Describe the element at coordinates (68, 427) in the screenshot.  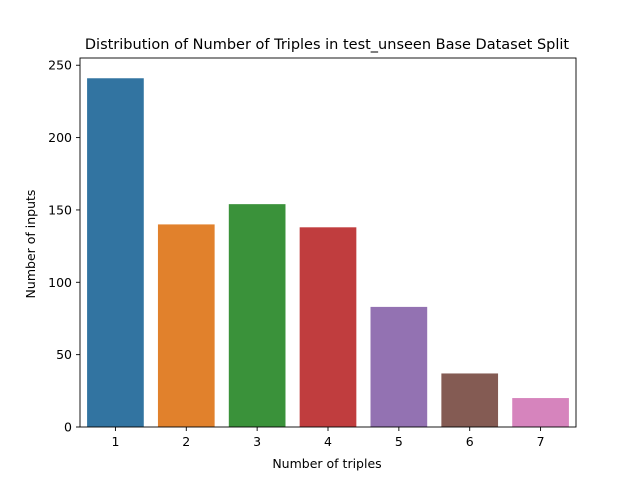
I see `y-tick-label: 0` at that location.